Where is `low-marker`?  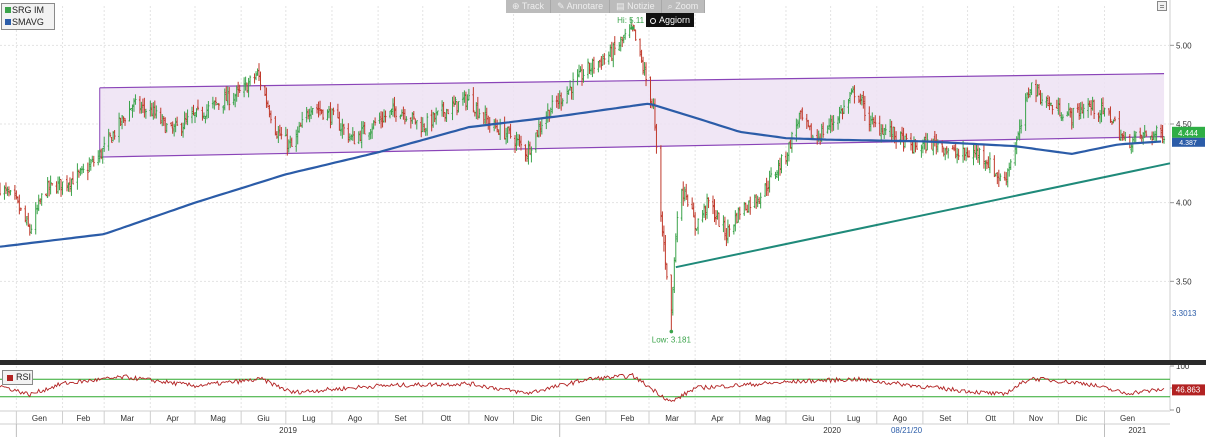
low-marker is located at coordinates (671, 331).